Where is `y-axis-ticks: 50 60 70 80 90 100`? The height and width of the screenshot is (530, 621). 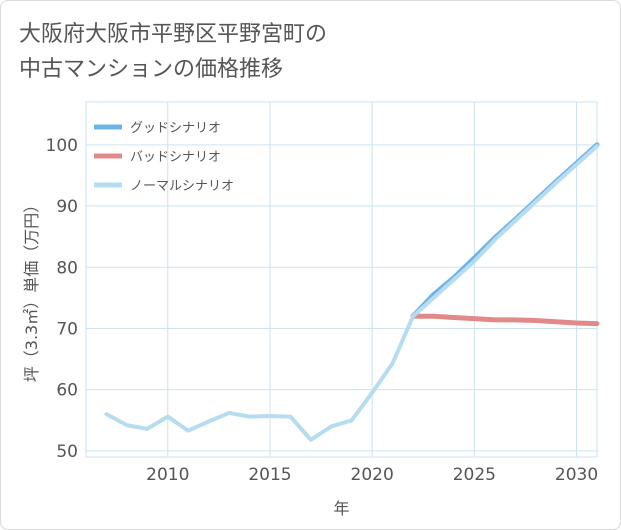 y-axis-ticks: 50 60 70 80 90 100 is located at coordinates (62, 299).